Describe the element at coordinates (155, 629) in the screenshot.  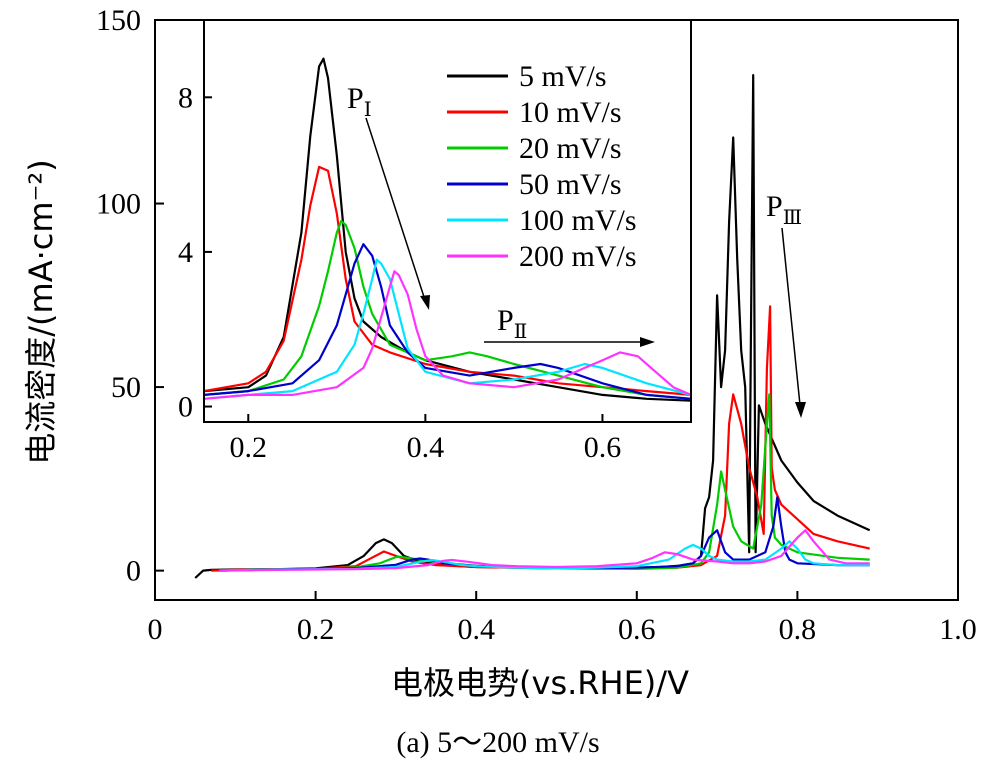
I see `main-x-tick-label: 0` at that location.